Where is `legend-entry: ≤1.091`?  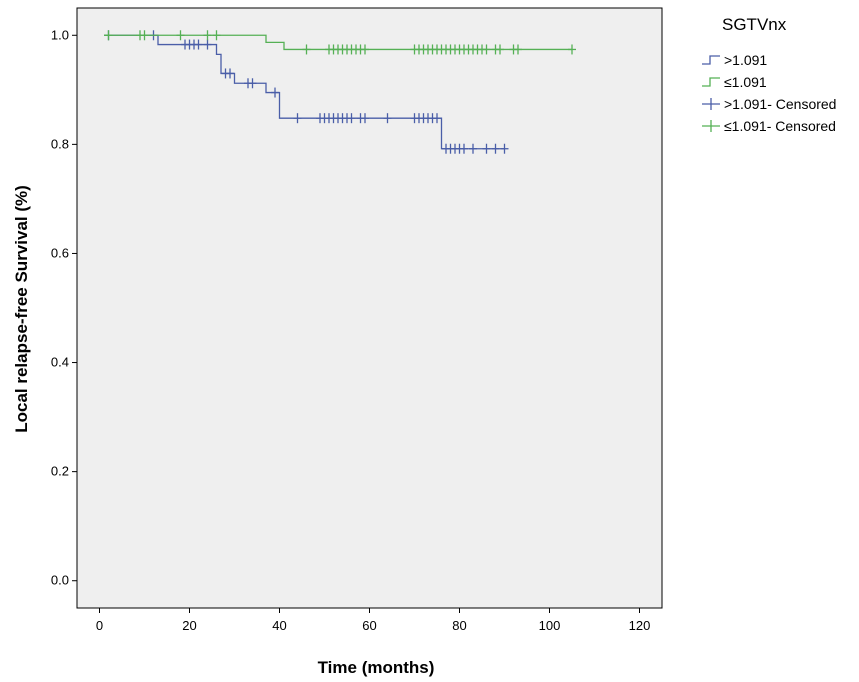
legend-entry: ≤1.091 is located at coordinates (734, 82).